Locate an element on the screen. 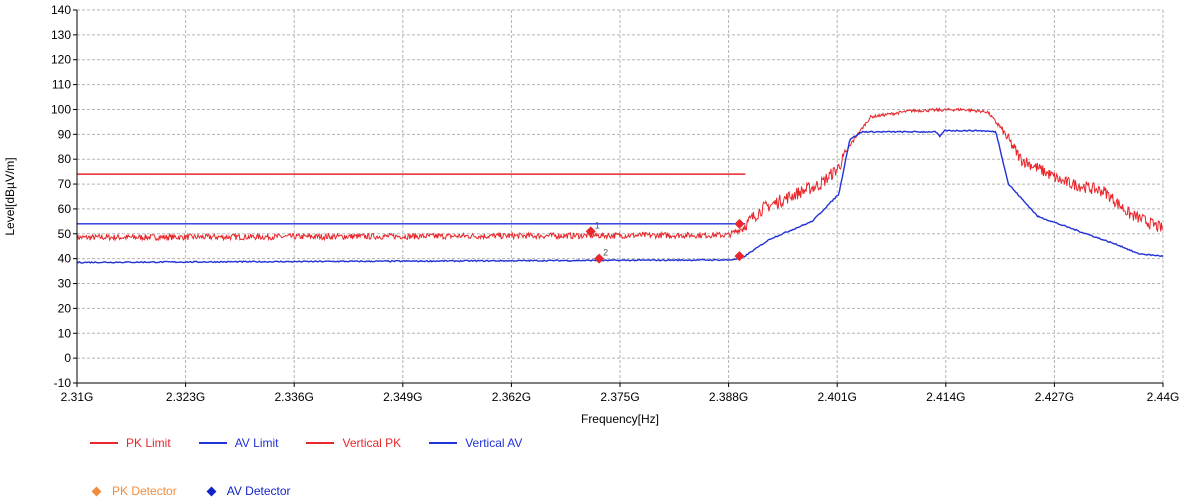 The image size is (1185, 498). x-tick-label: 2.323G is located at coordinates (185, 397).